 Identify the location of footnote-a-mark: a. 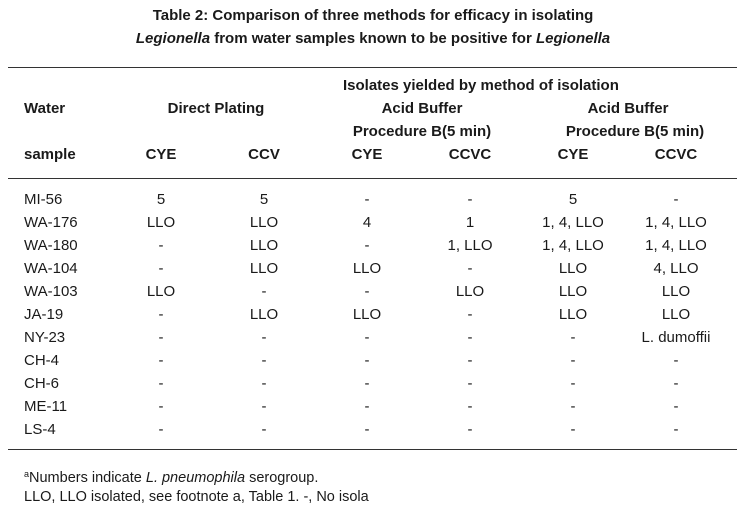
(27, 474).